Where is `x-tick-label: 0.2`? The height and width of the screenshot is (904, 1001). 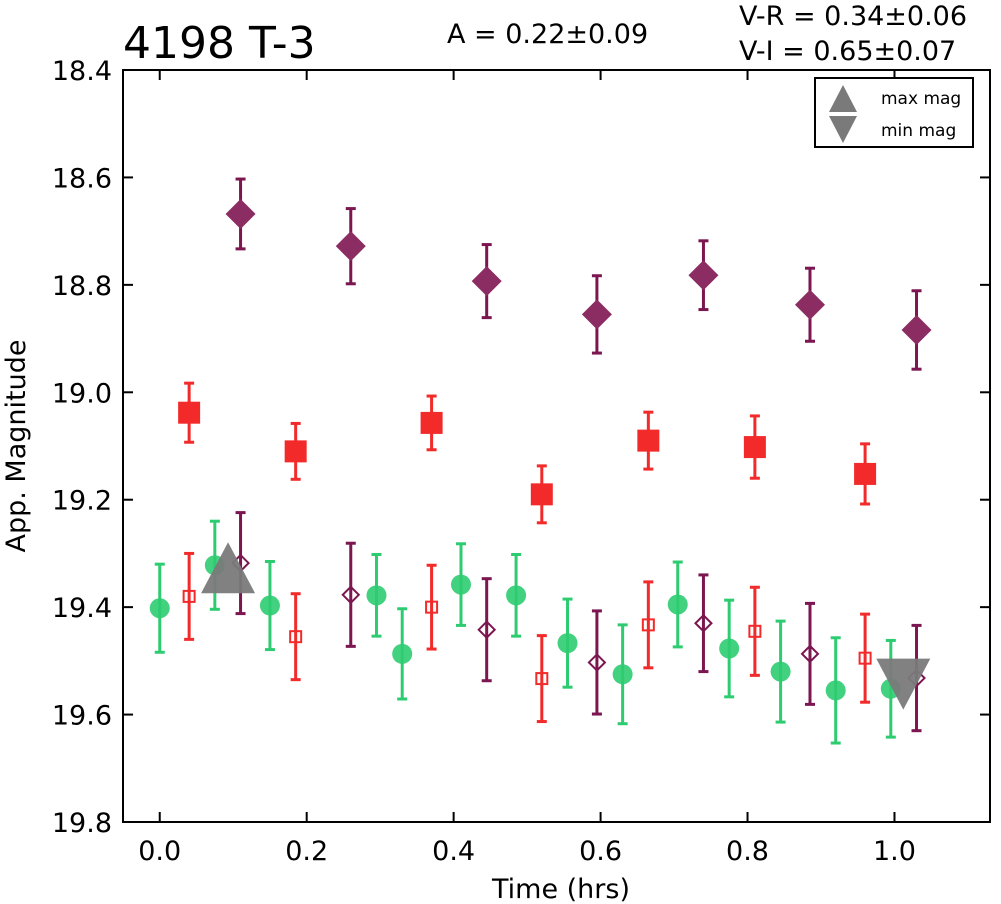
x-tick-label: 0.2 is located at coordinates (306, 851).